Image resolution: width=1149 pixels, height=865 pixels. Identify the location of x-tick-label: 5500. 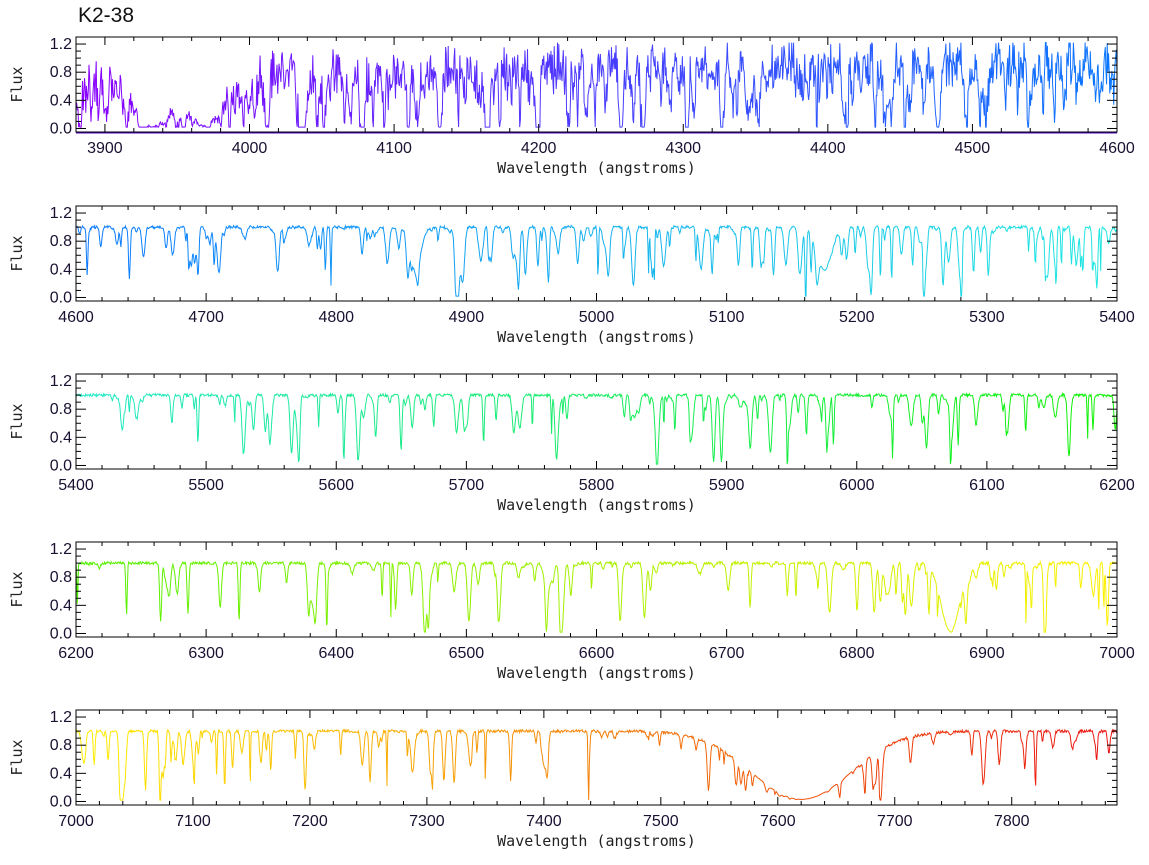
(206, 485).